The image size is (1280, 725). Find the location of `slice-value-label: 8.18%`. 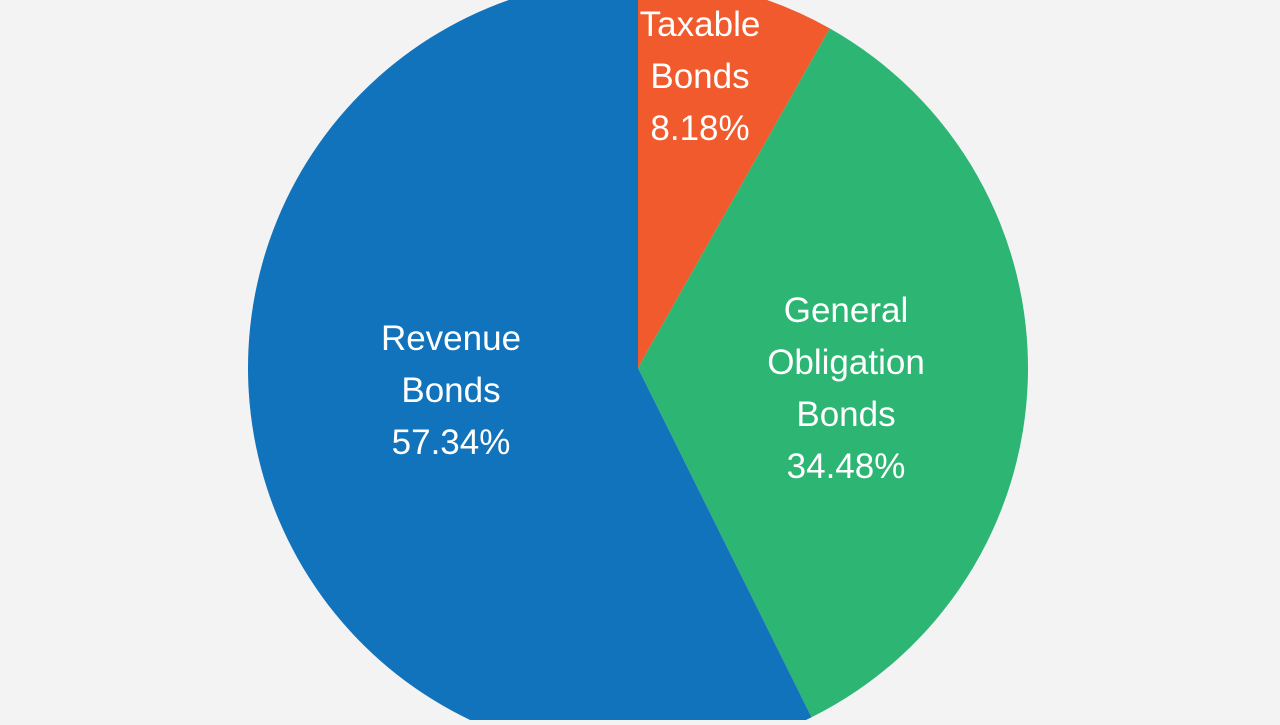

slice-value-label: 8.18% is located at coordinates (699, 128).